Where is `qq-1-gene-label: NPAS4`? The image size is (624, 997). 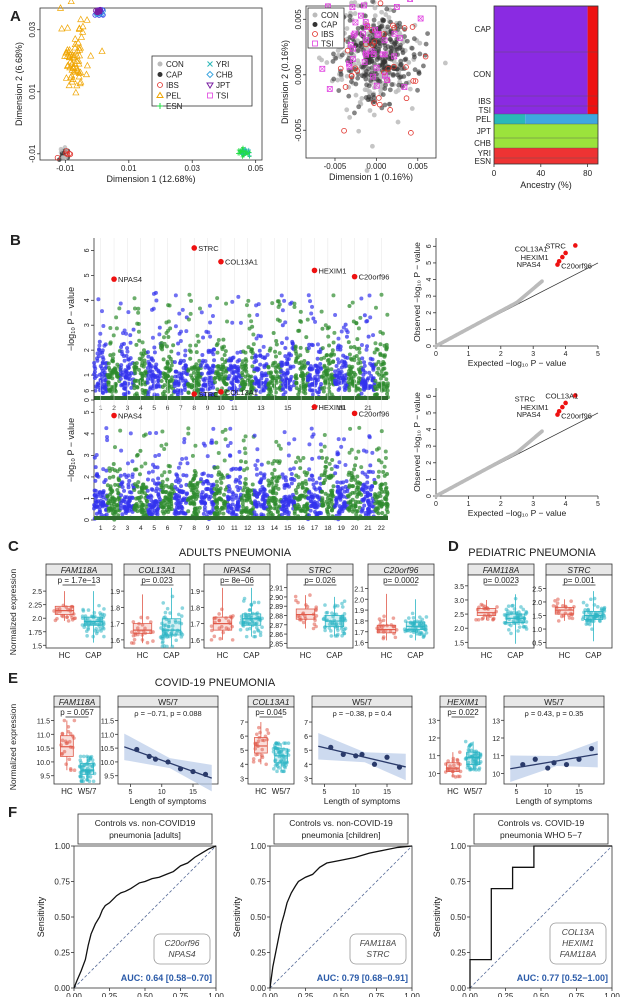 qq-1-gene-label: NPAS4 is located at coordinates (529, 264).